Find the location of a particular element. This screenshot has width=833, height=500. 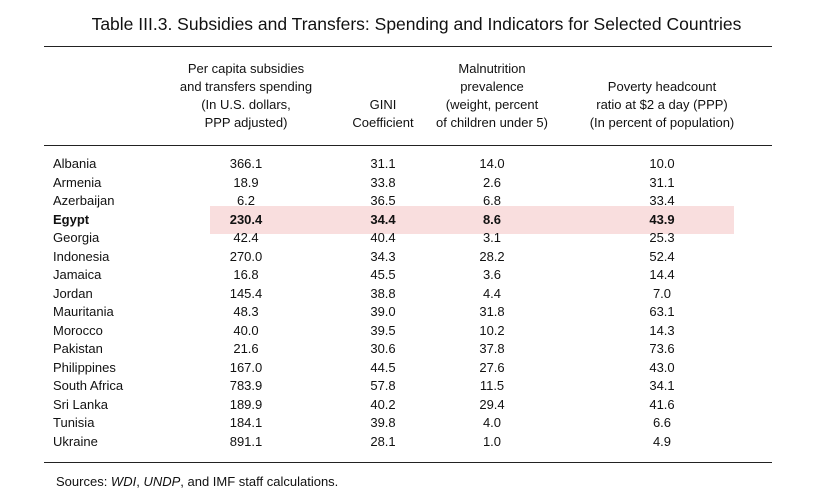

table-row: Albania 366.1 31.1 14.0 10.0 is located at coordinates (416, 164).